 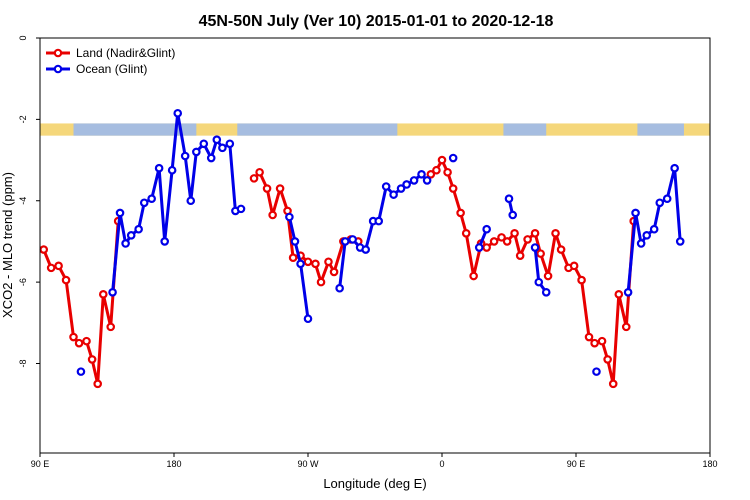 What do you see at coordinates (125, 53) in the screenshot?
I see `legend-label: Land (Nadir&Glint)` at bounding box center [125, 53].